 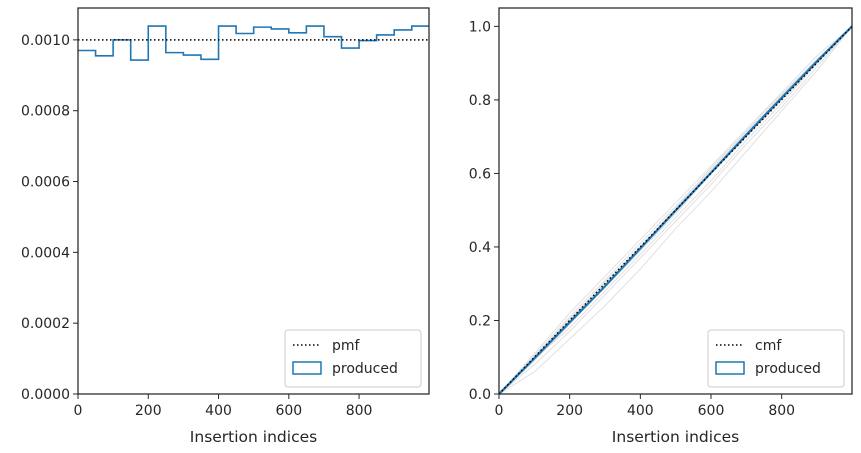 I want to click on plot-area, so click(x=253, y=43).